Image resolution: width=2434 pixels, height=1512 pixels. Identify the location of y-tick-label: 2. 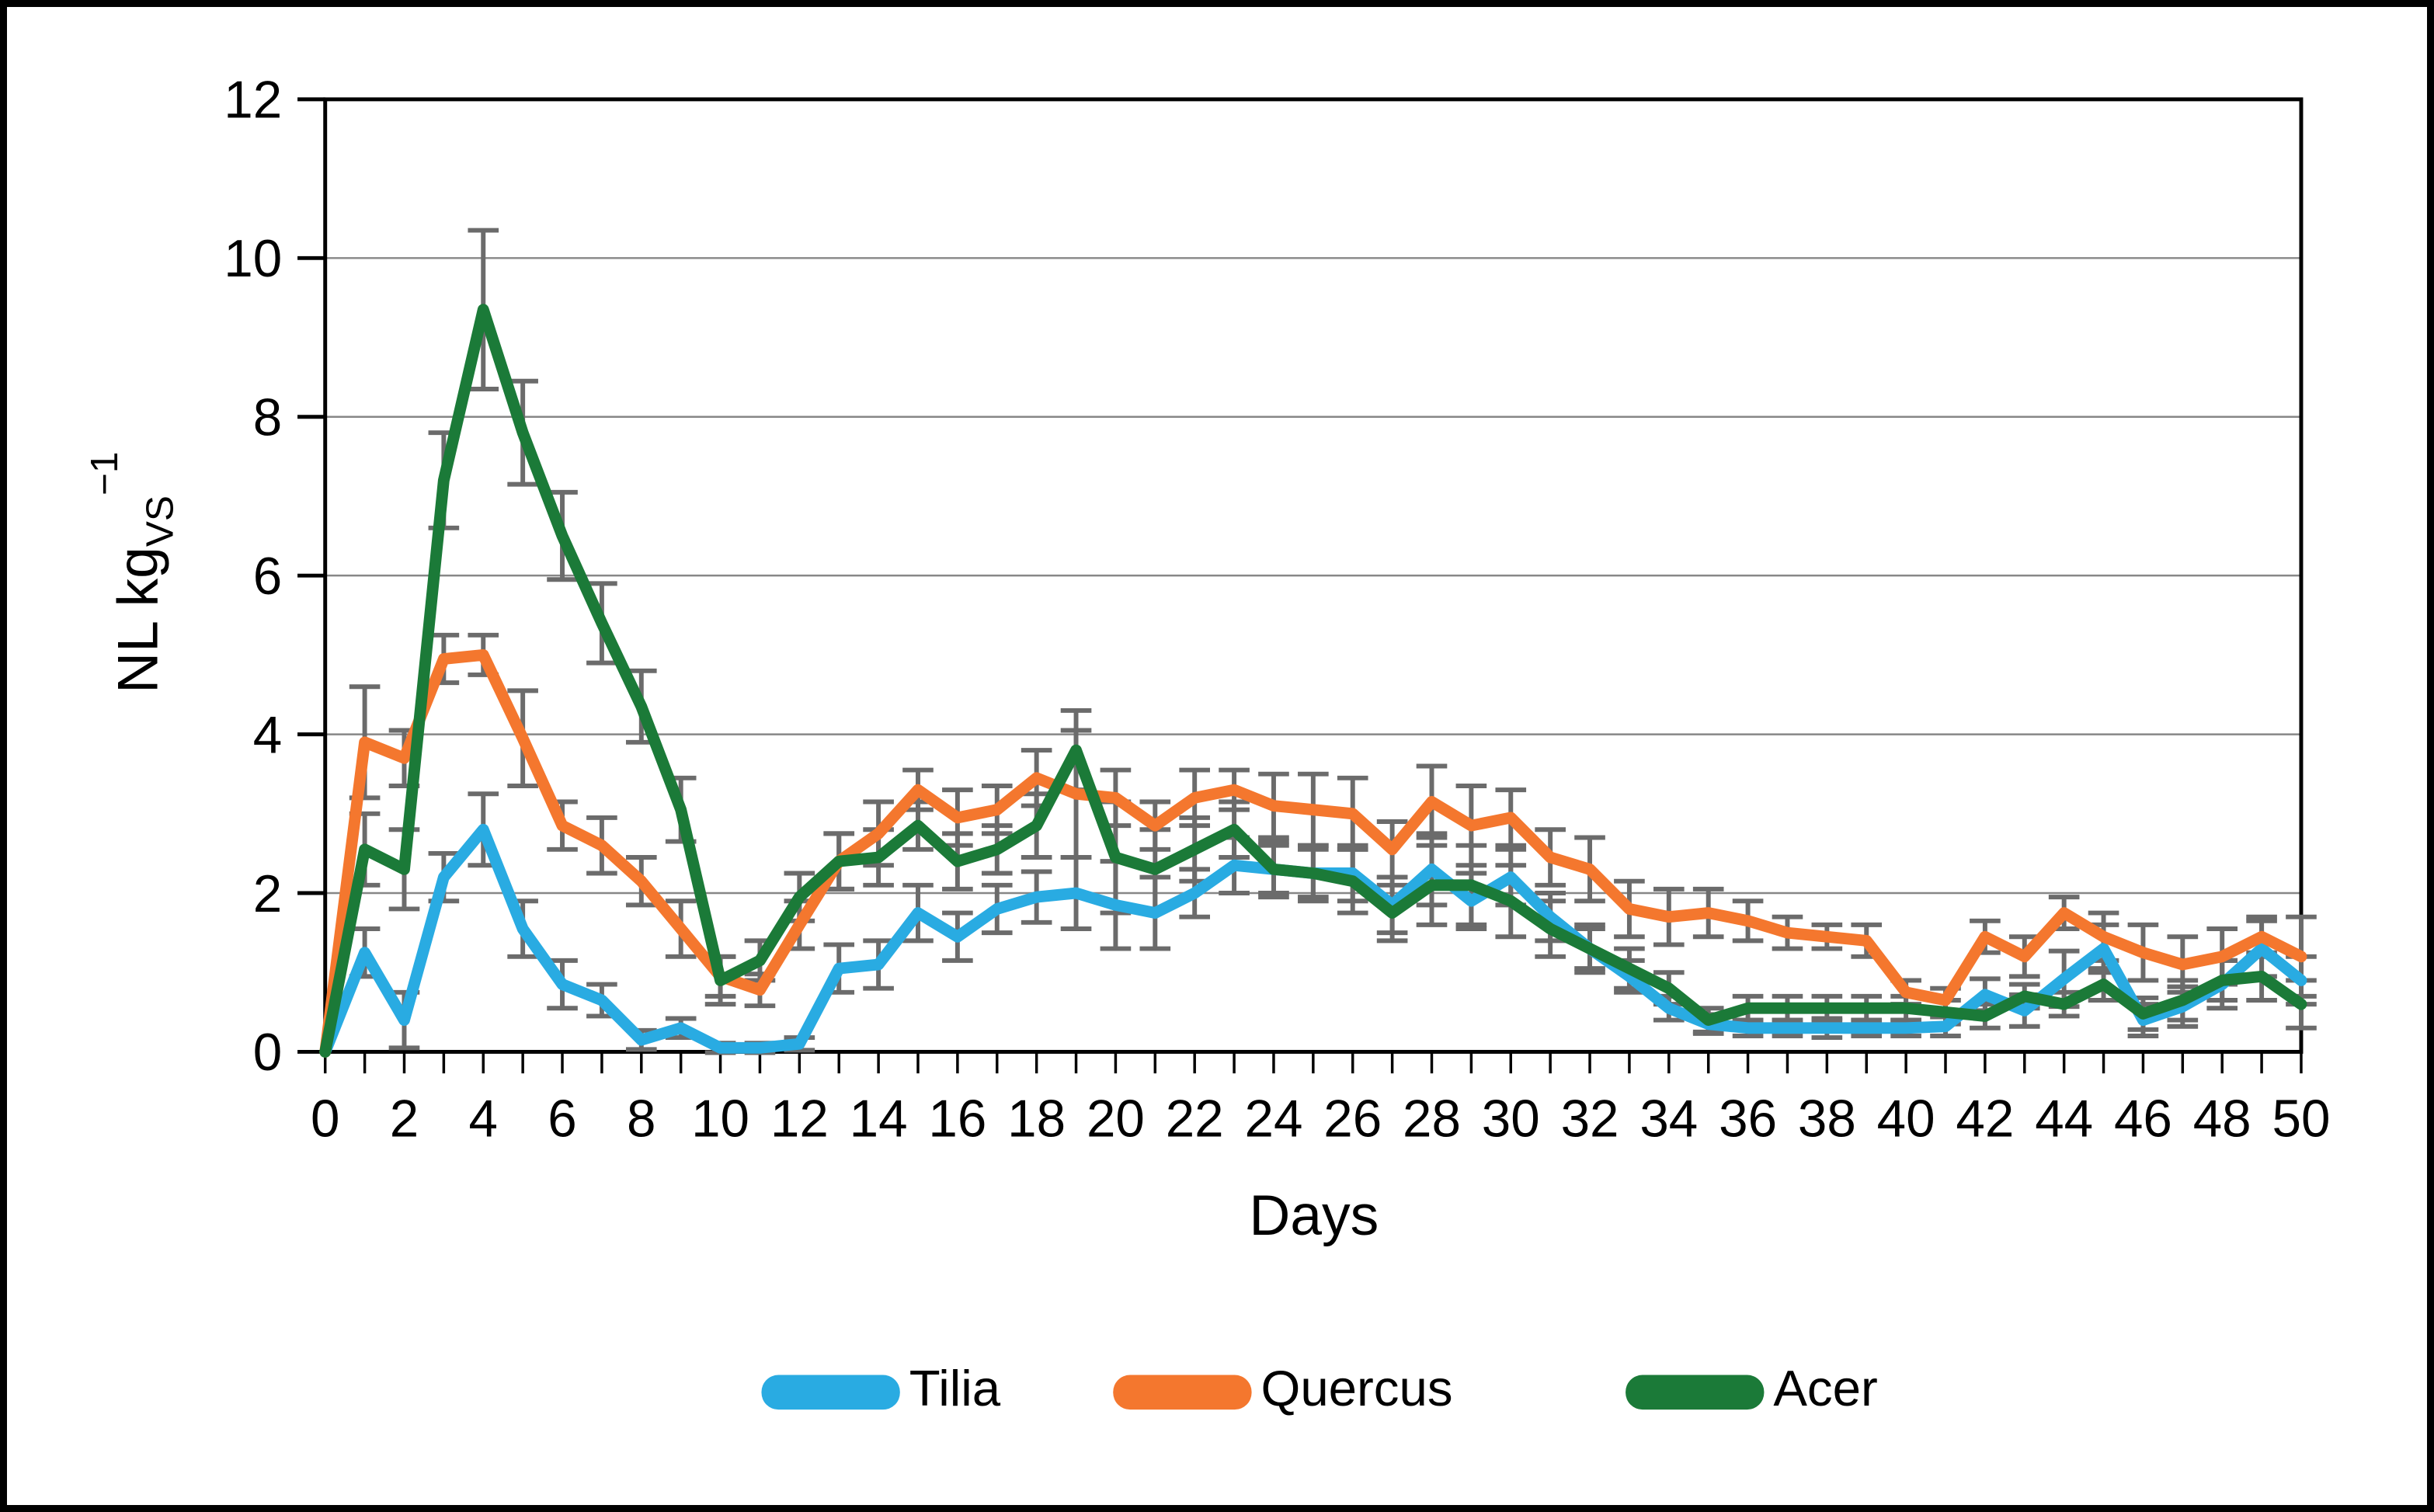
(268, 894).